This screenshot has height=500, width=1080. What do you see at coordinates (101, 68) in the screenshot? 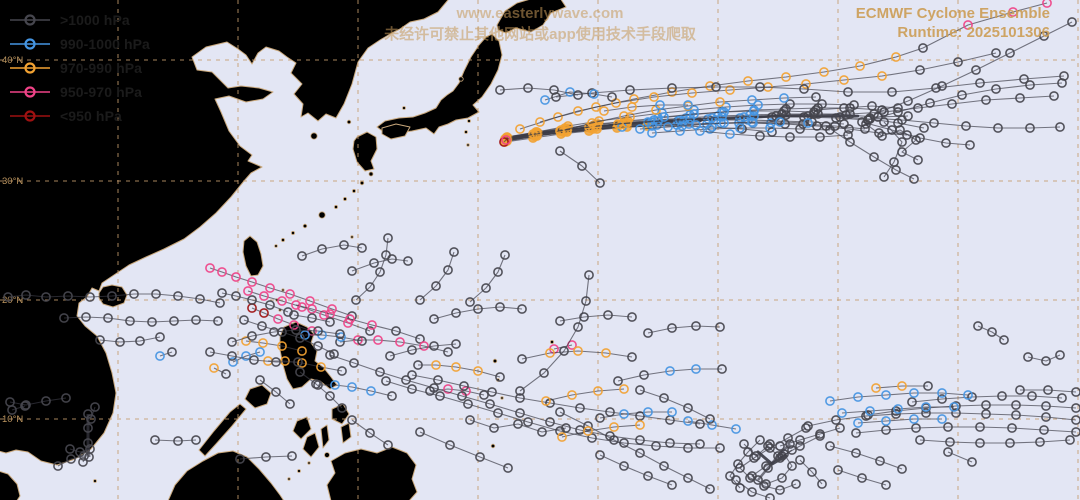
I see `legend-label: 970-990 hPa` at bounding box center [101, 68].